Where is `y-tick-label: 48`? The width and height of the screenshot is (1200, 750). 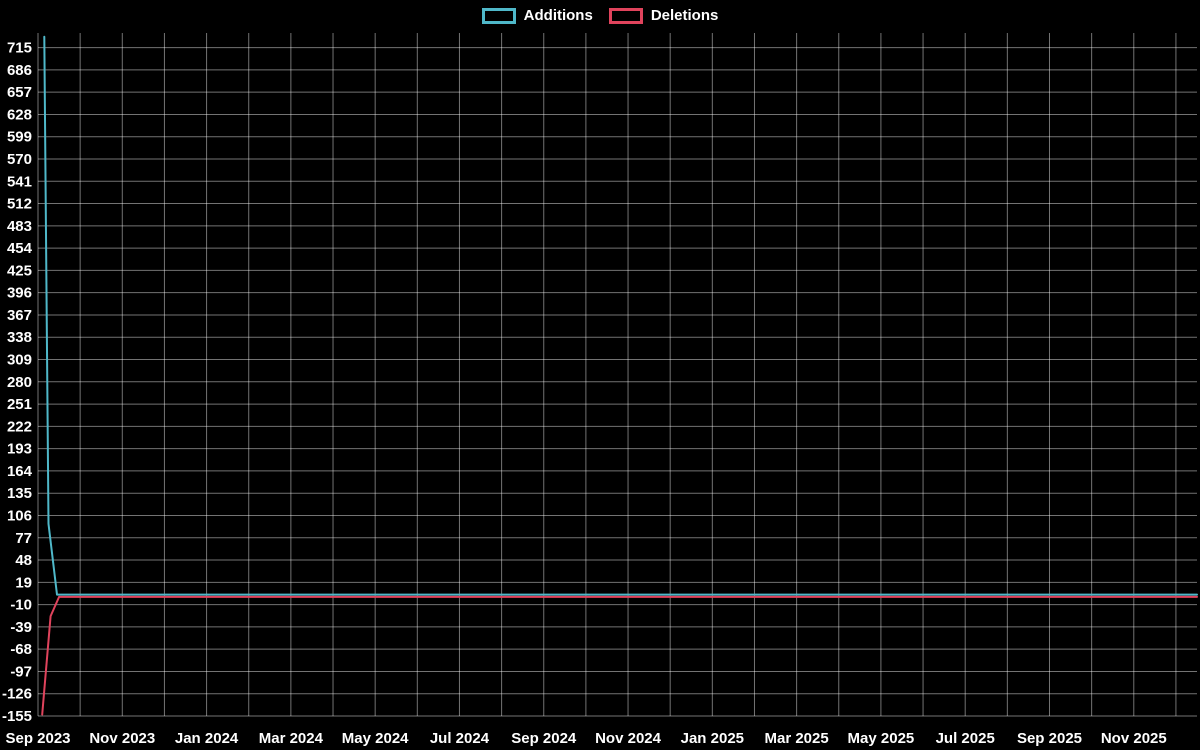 y-tick-label: 48 is located at coordinates (23, 560).